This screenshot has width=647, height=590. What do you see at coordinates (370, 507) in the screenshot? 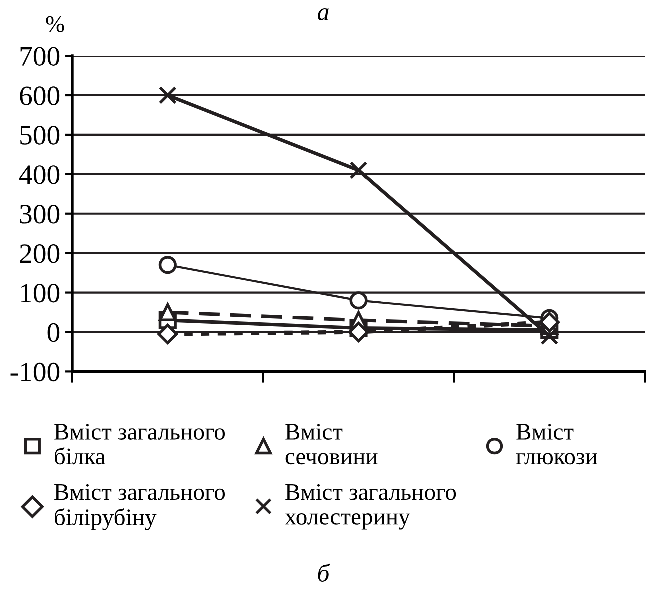
I see `legend-label: Вміст загального холестерину` at bounding box center [370, 507].